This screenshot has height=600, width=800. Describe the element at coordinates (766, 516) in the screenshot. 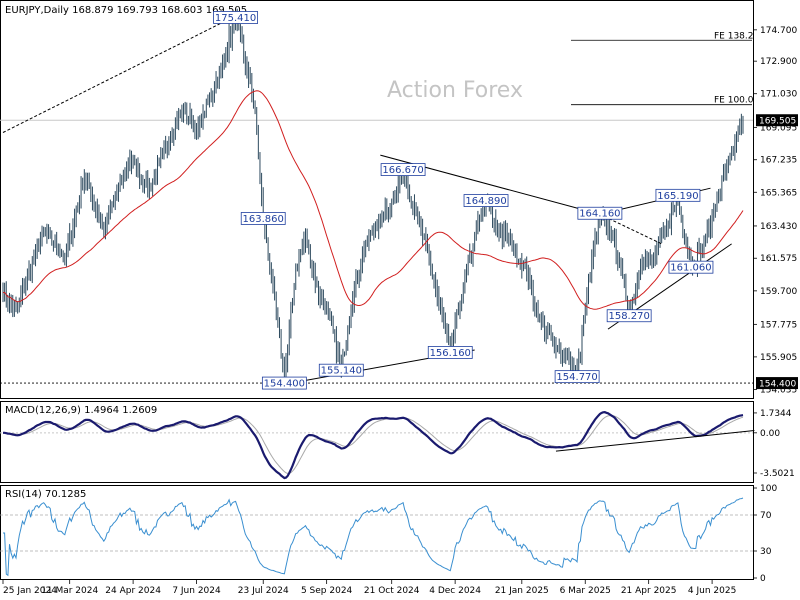

I see `rsi-tick-label: 70` at that location.